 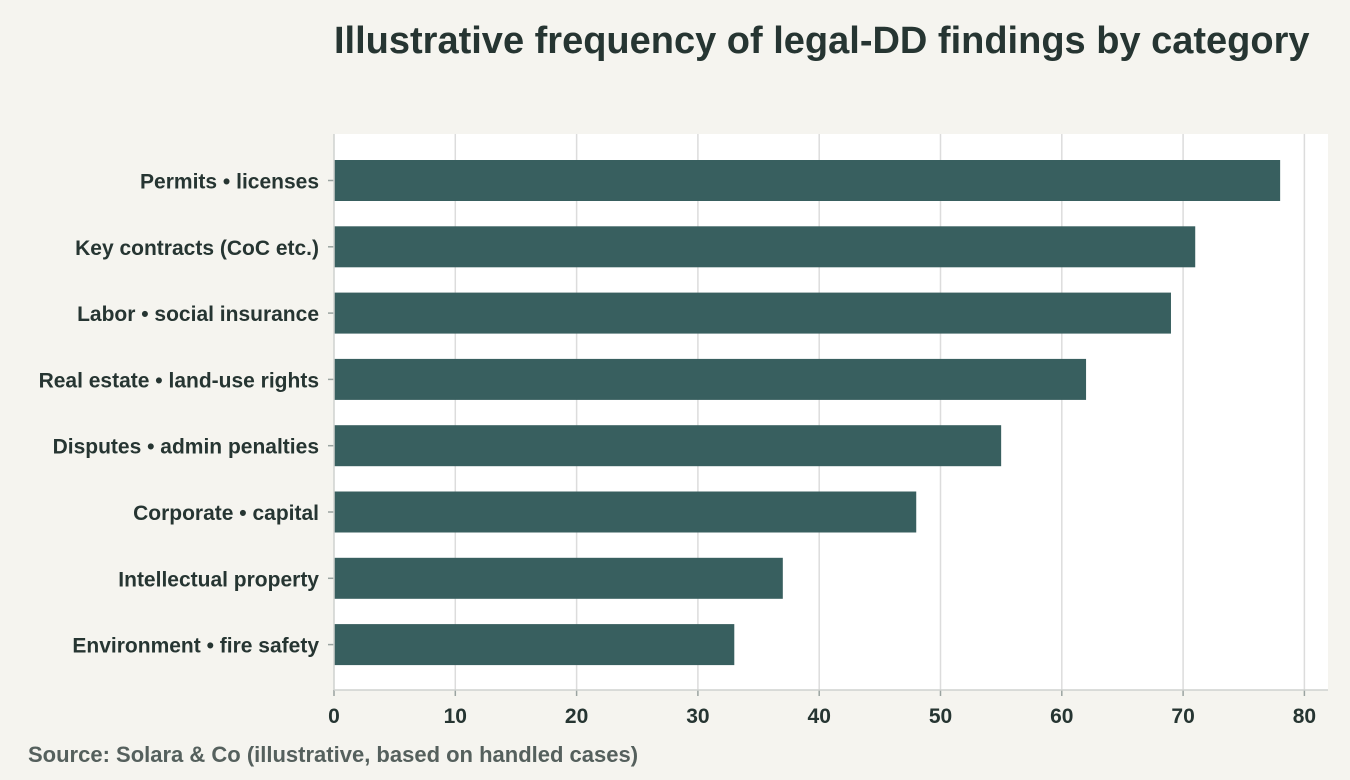 I want to click on category-label: Key contracts (CoC etc.), so click(x=197, y=248).